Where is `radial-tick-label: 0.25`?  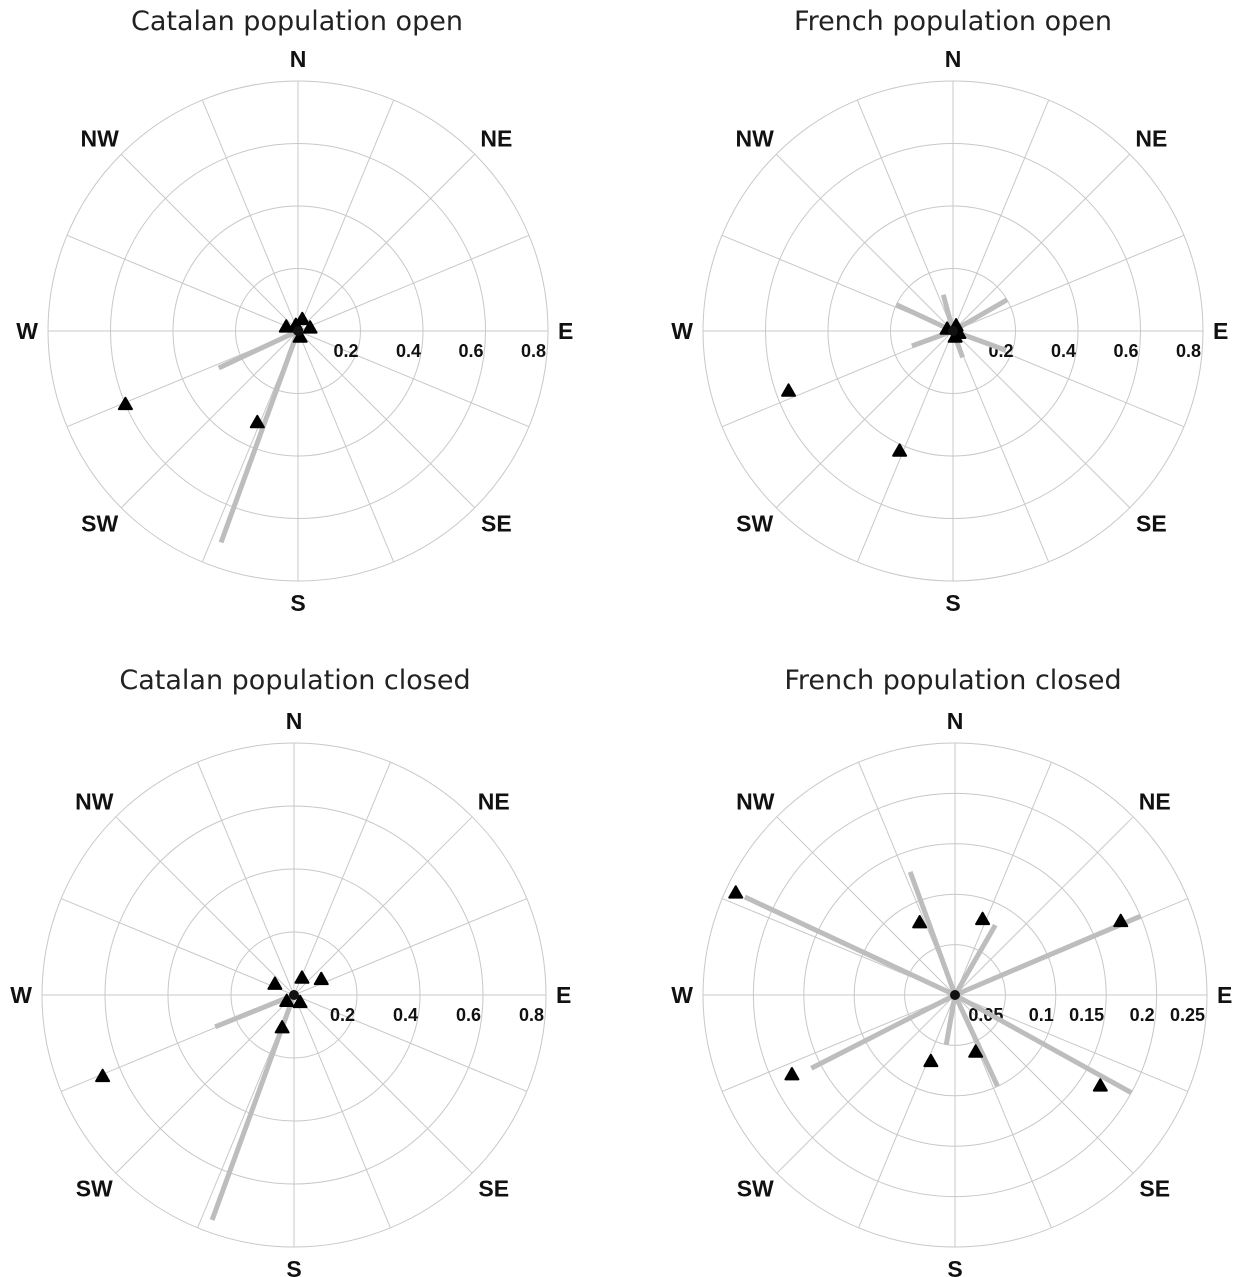 radial-tick-label: 0.25 is located at coordinates (1187, 1015).